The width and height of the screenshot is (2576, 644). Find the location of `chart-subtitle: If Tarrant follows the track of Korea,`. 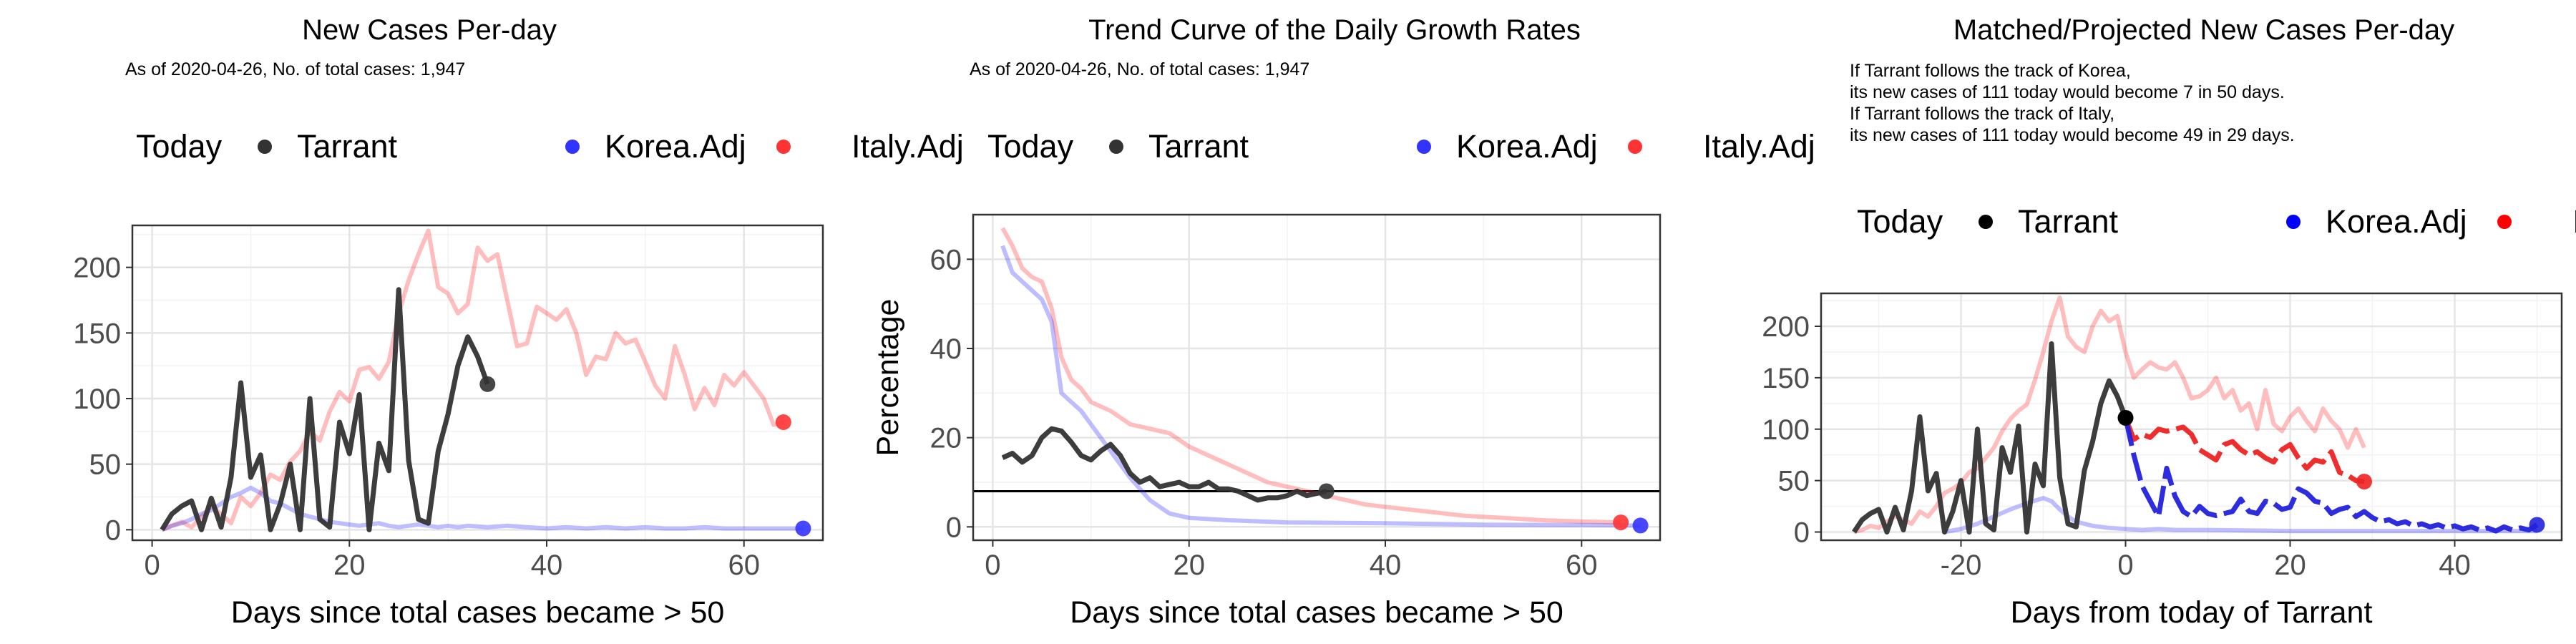

chart-subtitle: If Tarrant follows the track of Korea, is located at coordinates (1990, 71).